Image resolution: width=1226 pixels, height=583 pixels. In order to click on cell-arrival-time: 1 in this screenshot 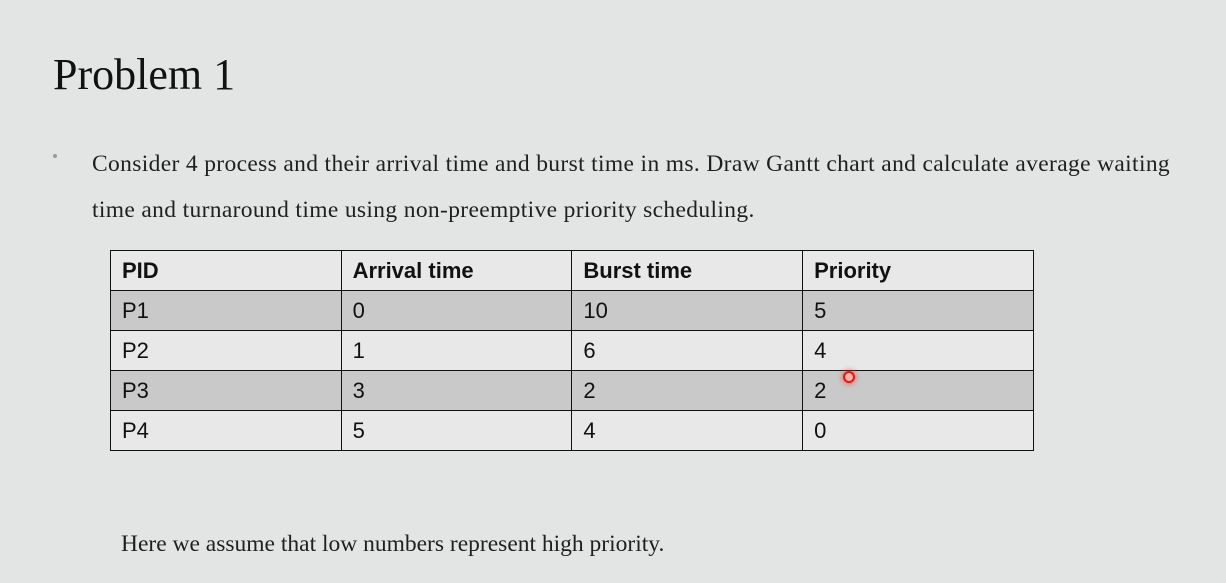, I will do `click(456, 350)`.